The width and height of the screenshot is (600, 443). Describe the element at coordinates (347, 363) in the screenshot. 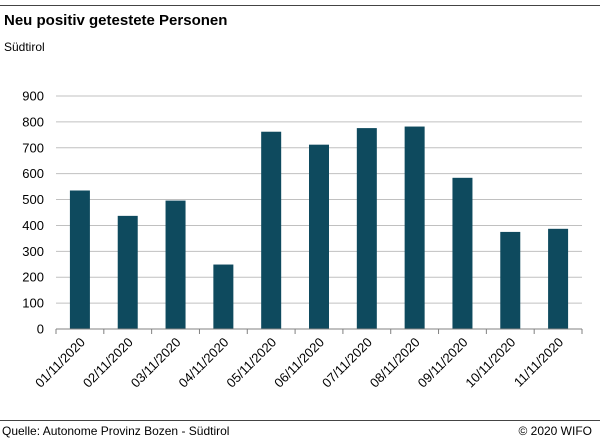

I see `x-tick-label: 07/11/2020` at that location.